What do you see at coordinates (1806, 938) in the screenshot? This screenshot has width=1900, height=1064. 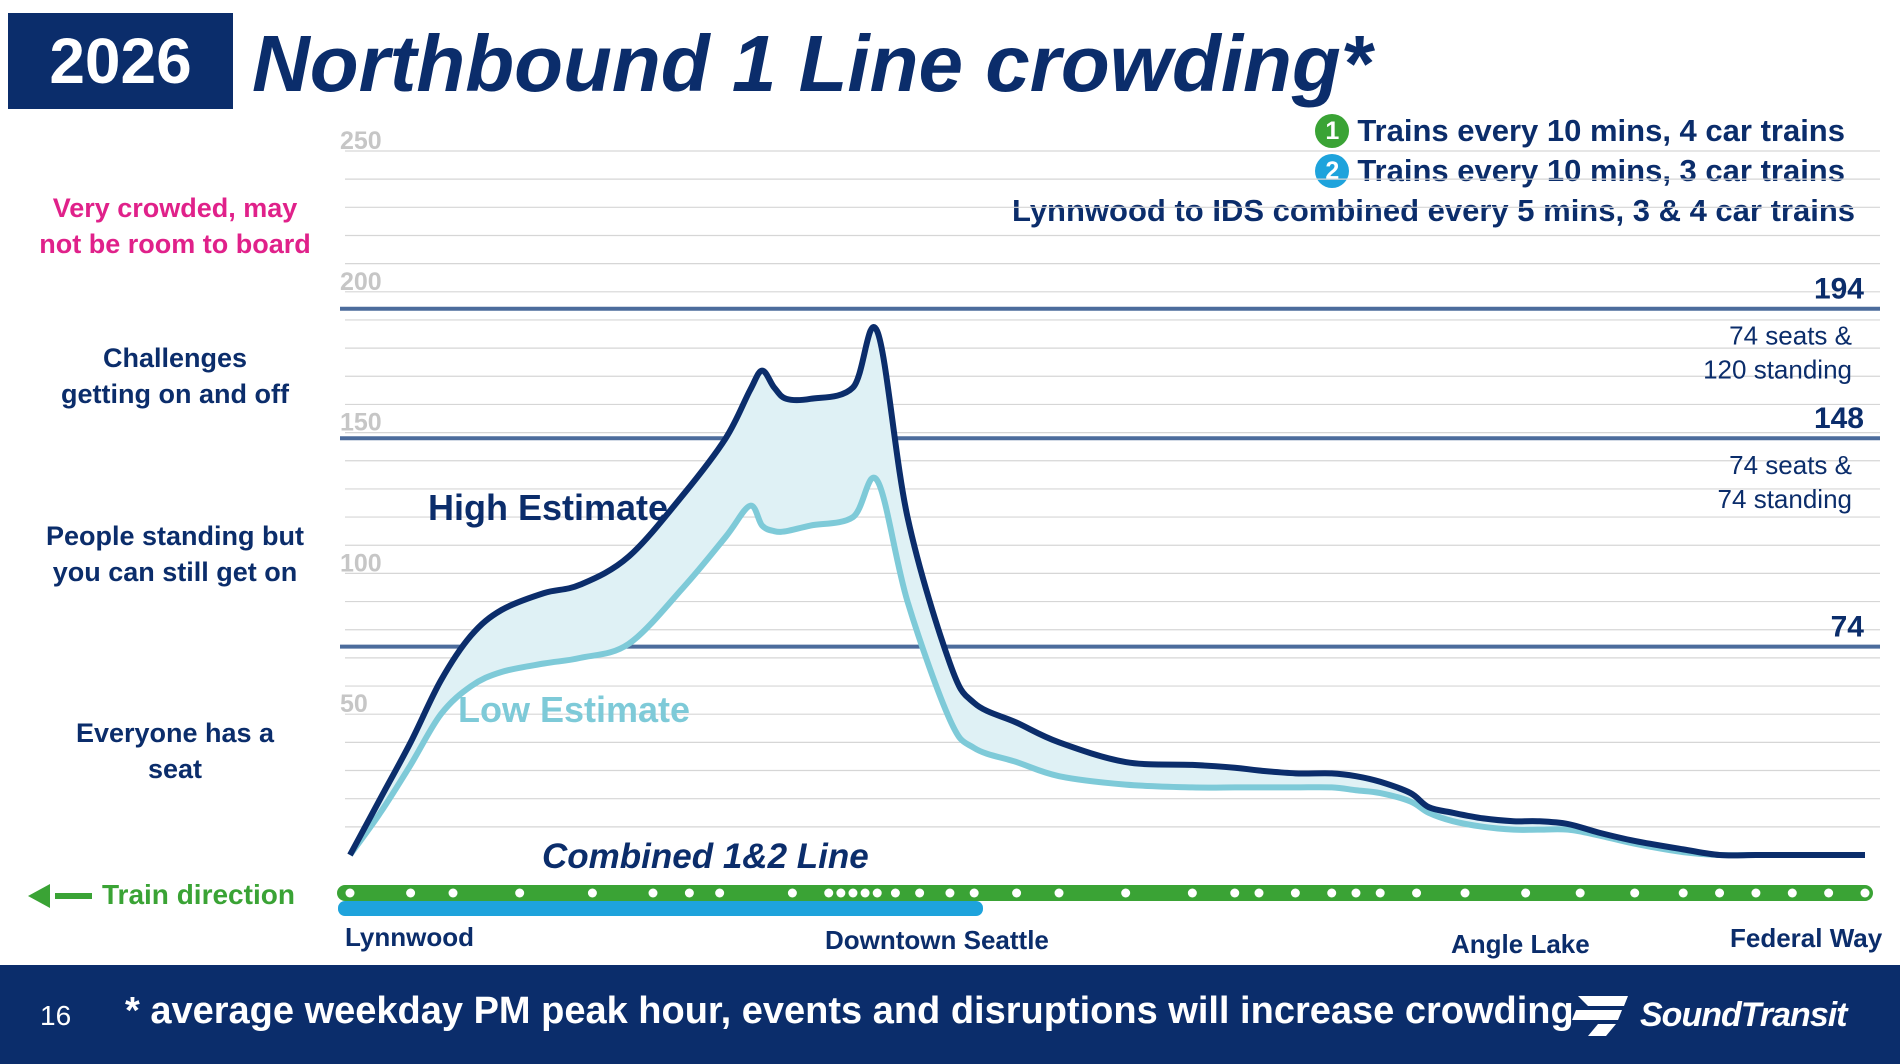 I see `station-federal-way: Federal Way` at bounding box center [1806, 938].